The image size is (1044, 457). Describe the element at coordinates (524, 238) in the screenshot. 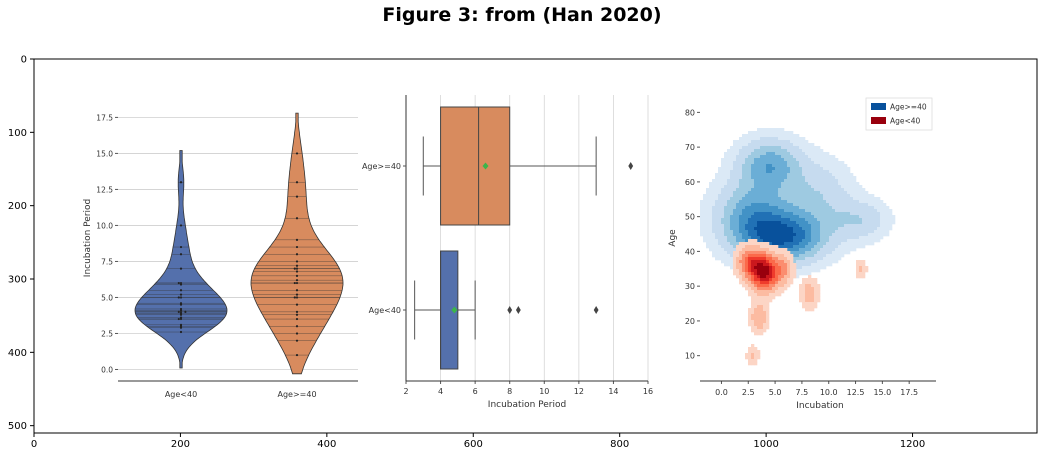

I see `box-bodies` at that location.